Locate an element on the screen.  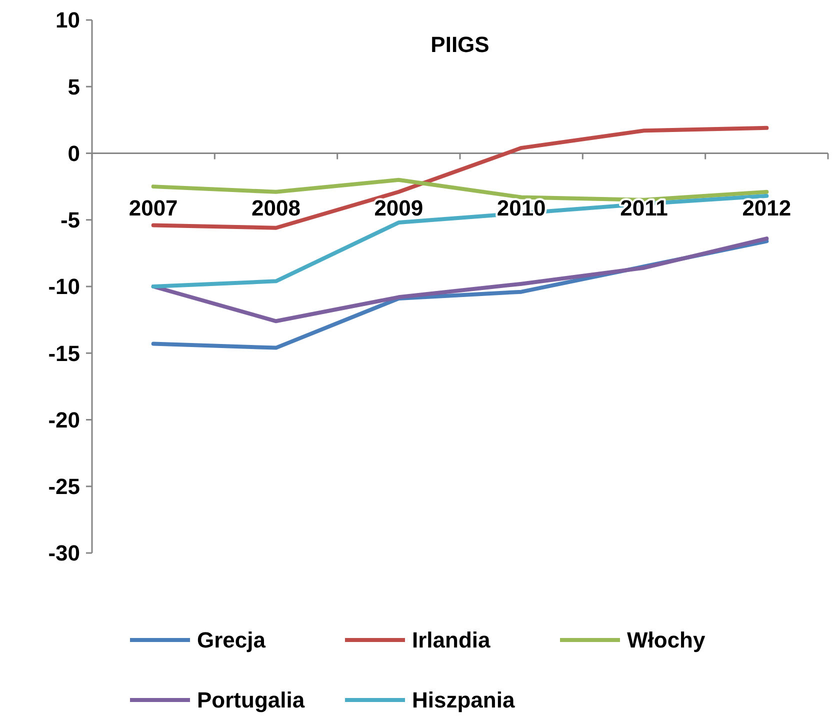
text: PIIGS is located at coordinates (460, 44).